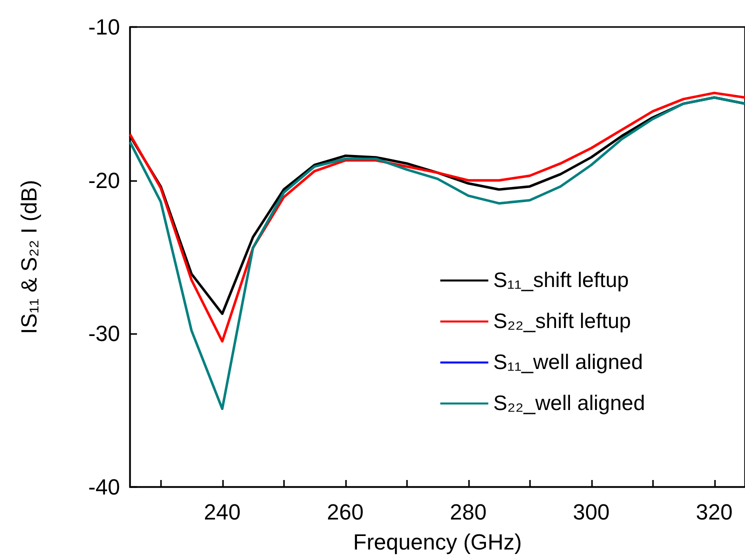 The height and width of the screenshot is (559, 745). Describe the element at coordinates (562, 321) in the screenshot. I see `legend-label: S₂₂_shift leftup` at that location.